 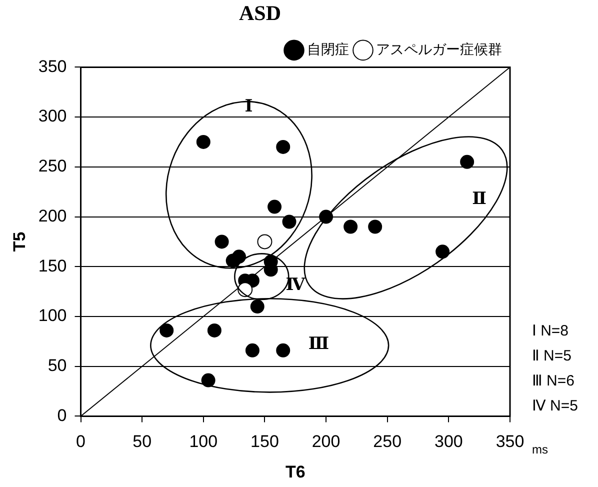 What do you see at coordinates (439, 49) in the screenshot?
I see `legend-label: アスペルガー症候群` at bounding box center [439, 49].